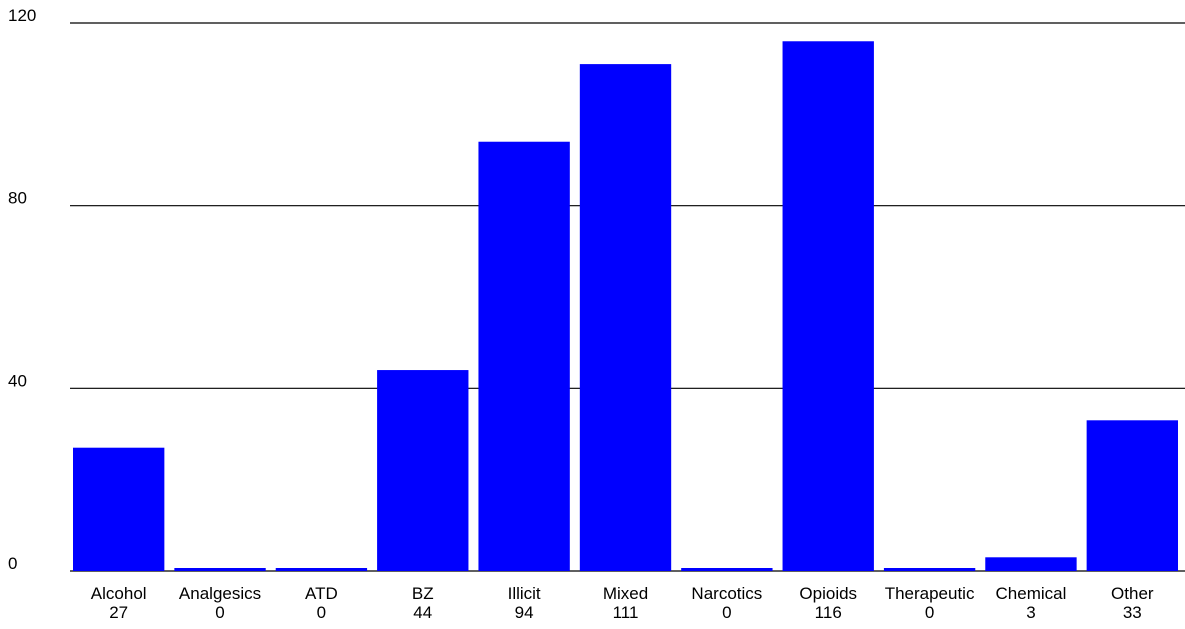 The image size is (1185, 629). Describe the element at coordinates (422, 612) in the screenshot. I see `value-label: 44` at that location.